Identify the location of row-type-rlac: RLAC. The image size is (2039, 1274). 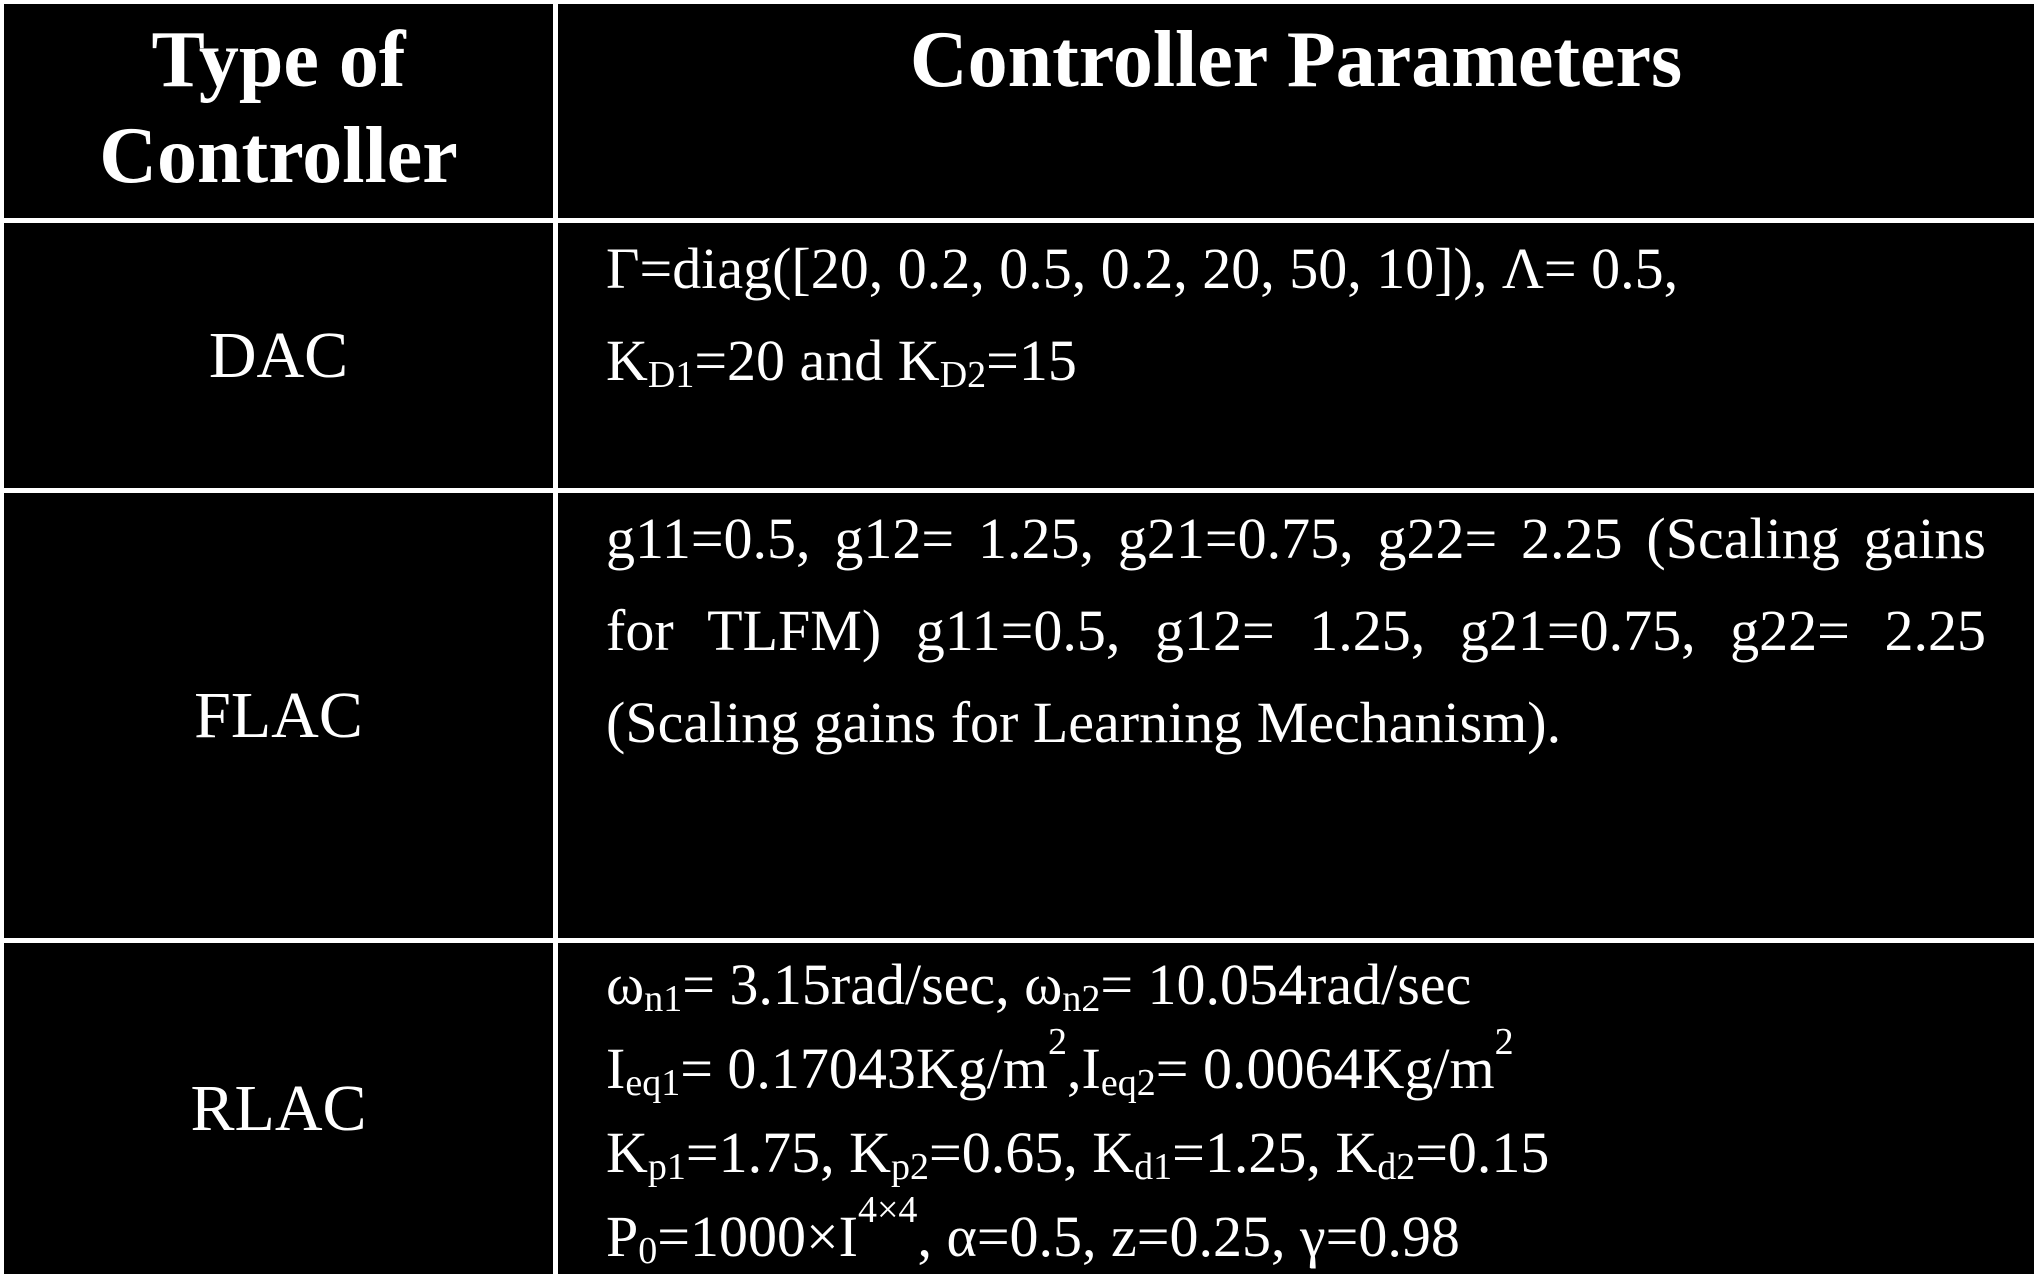
(278, 1108).